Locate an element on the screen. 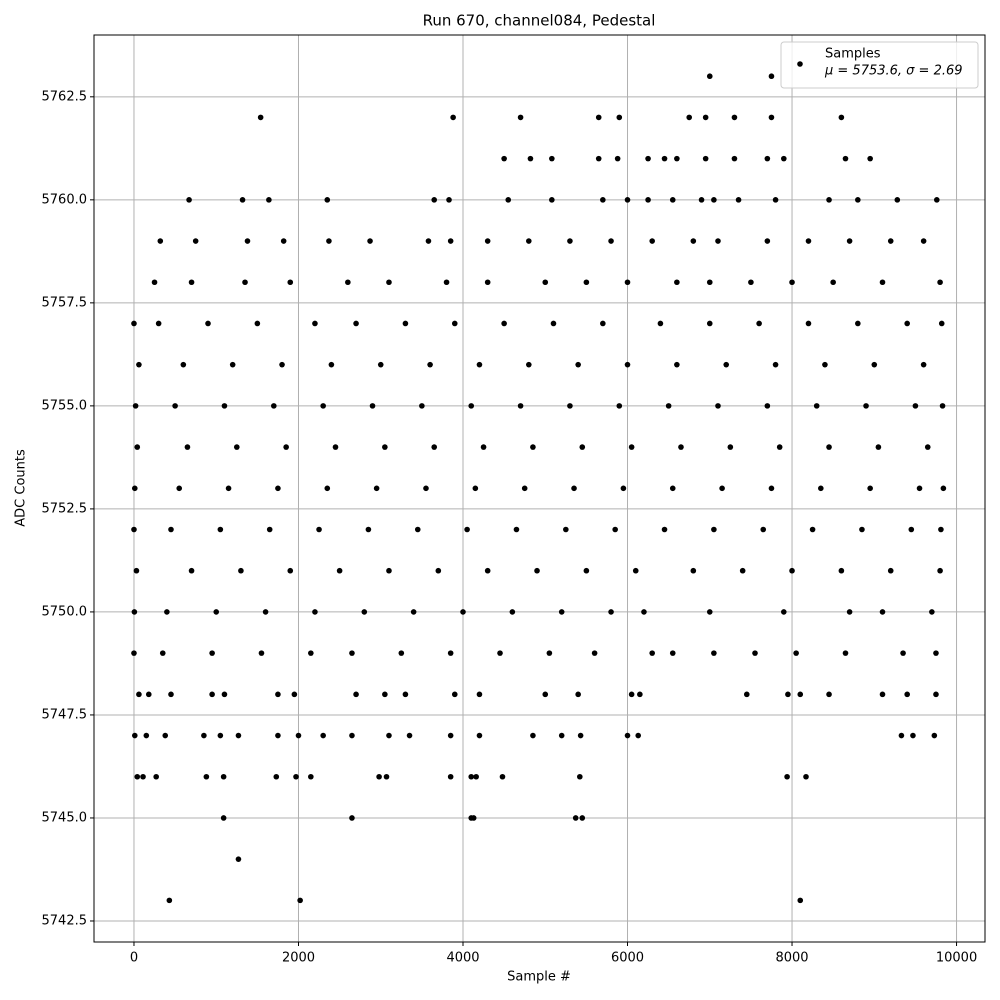 This screenshot has width=1000, height=1000. y-tick-label: 5747.5 is located at coordinates (65, 714).